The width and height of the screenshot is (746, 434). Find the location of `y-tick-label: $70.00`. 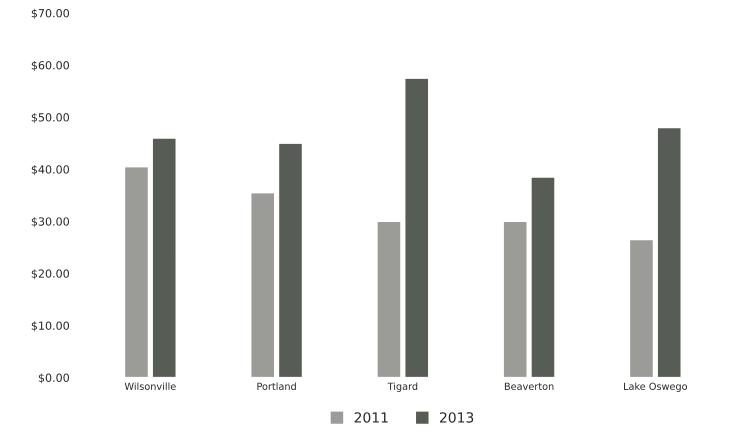

y-tick-label: $70.00 is located at coordinates (50, 13).